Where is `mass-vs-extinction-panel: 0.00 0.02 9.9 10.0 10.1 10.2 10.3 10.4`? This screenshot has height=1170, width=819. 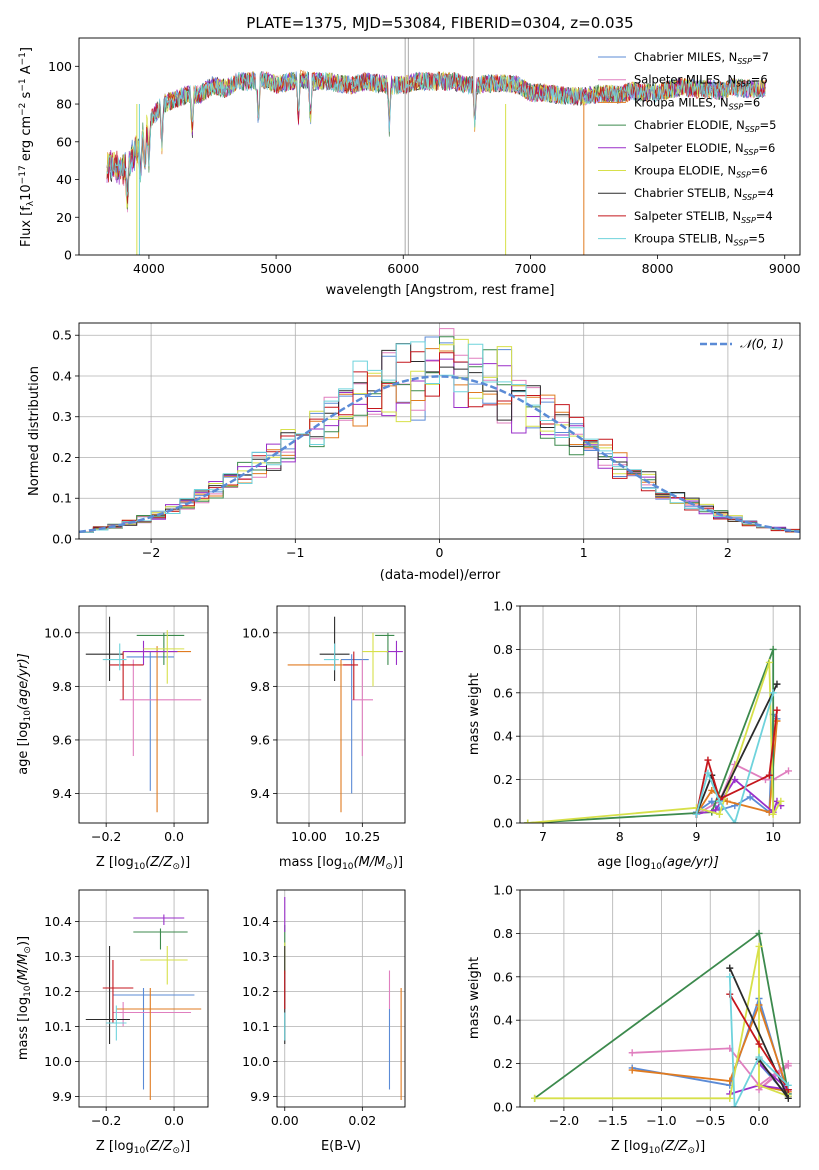
mass-vs-extinction-panel: 0.00 0.02 9.9 10.0 10.1 10.2 10.3 10.4 is located at coordinates (324, 1008).